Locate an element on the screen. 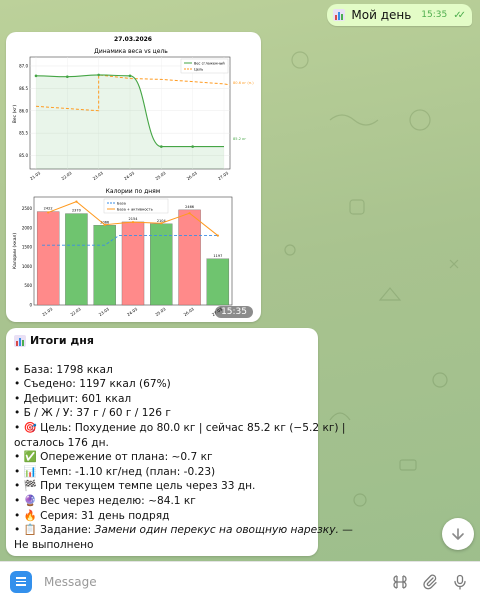 The height and width of the screenshot is (601, 480). calorie-bar-label: 2104 is located at coordinates (162, 221).